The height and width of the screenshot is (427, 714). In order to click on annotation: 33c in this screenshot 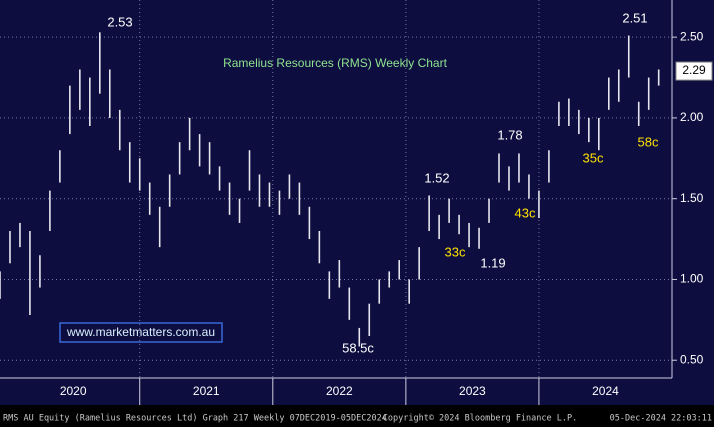, I will do `click(455, 251)`.